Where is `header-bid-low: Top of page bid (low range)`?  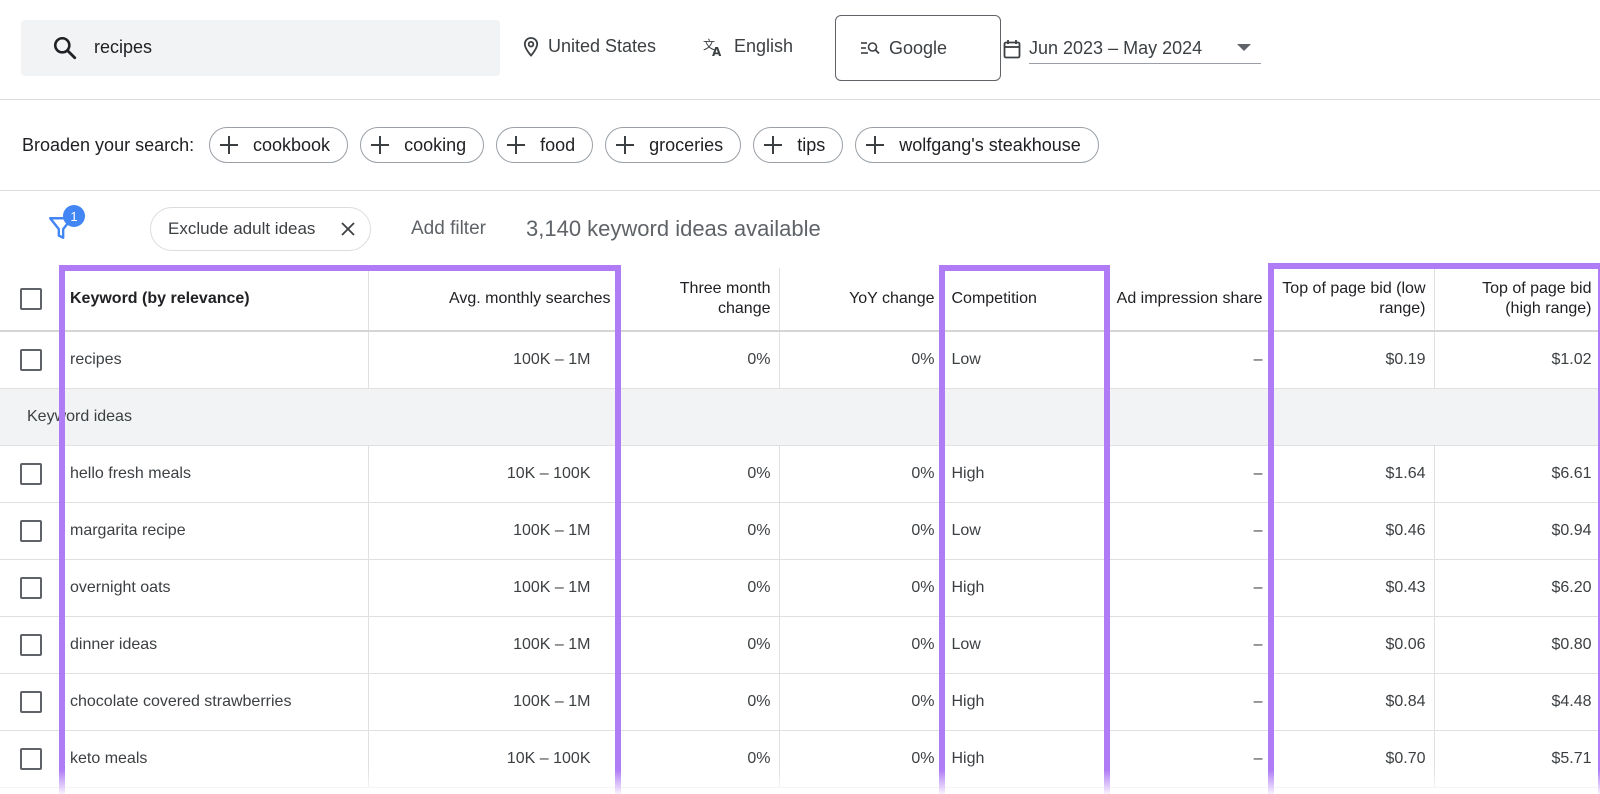
header-bid-low: Top of page bid (low range) is located at coordinates (1353, 300).